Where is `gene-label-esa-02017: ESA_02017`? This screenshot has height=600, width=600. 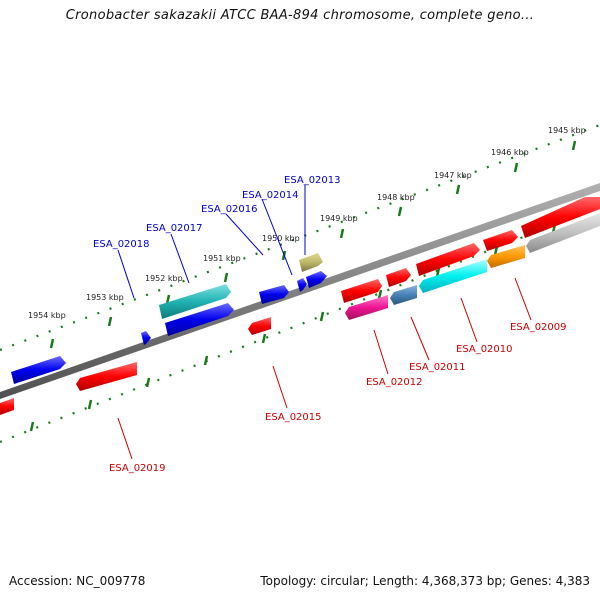 gene-label-esa-02017: ESA_02017 is located at coordinates (174, 228).